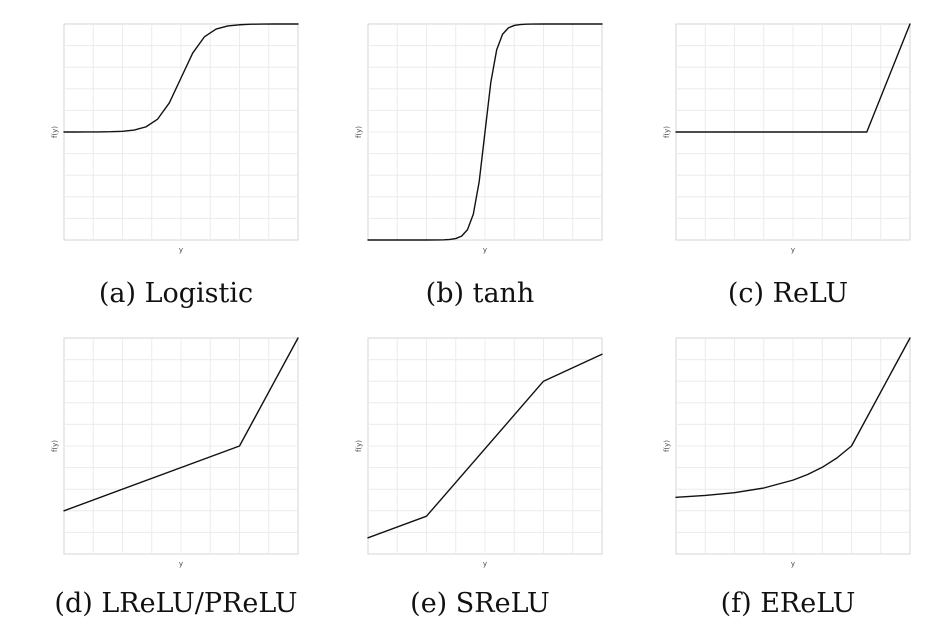  I want to click on chart-panel-relu: y f(y) (c) ReLU, so click(788, 164).